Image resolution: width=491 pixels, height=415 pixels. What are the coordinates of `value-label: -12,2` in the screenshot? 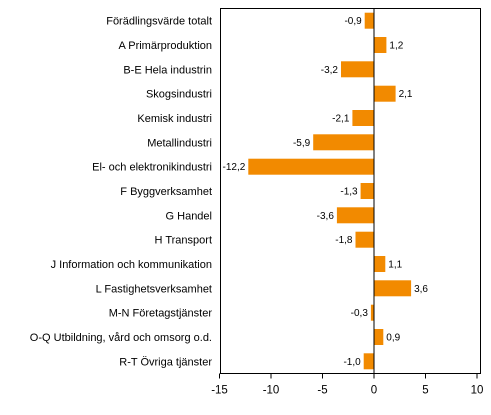 It's located at (234, 167).